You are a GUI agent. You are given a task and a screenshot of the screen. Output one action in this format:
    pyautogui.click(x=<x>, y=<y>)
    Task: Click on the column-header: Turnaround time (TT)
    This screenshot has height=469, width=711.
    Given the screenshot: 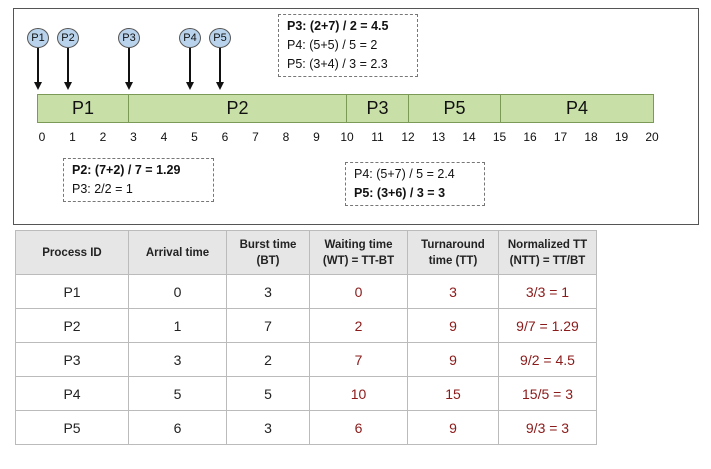 What is the action you would take?
    pyautogui.click(x=453, y=252)
    